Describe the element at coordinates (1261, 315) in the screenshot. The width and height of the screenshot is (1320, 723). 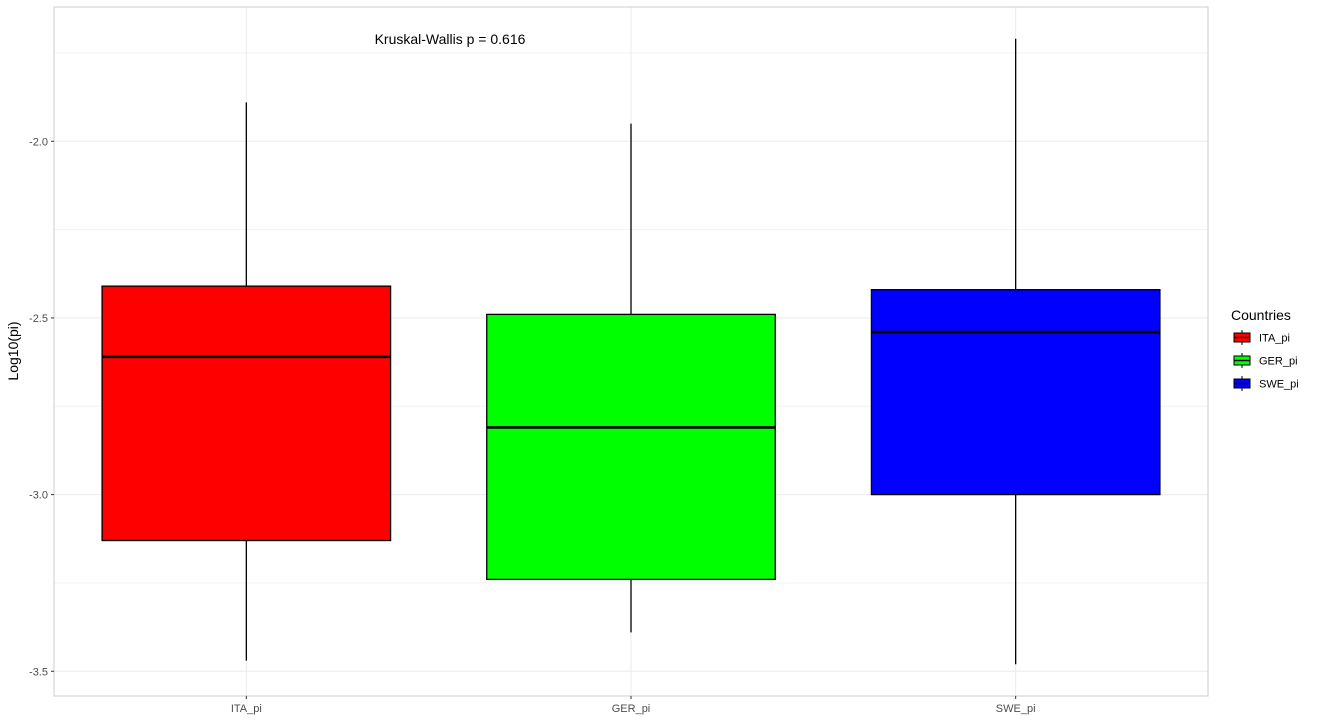
I see `legend-title: Countries` at that location.